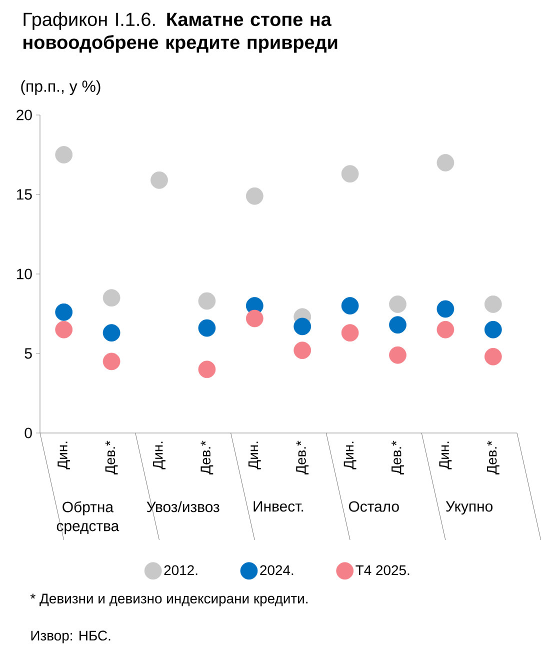 The width and height of the screenshot is (541, 651). What do you see at coordinates (28, 433) in the screenshot?
I see `y-tick-label: 0` at bounding box center [28, 433].